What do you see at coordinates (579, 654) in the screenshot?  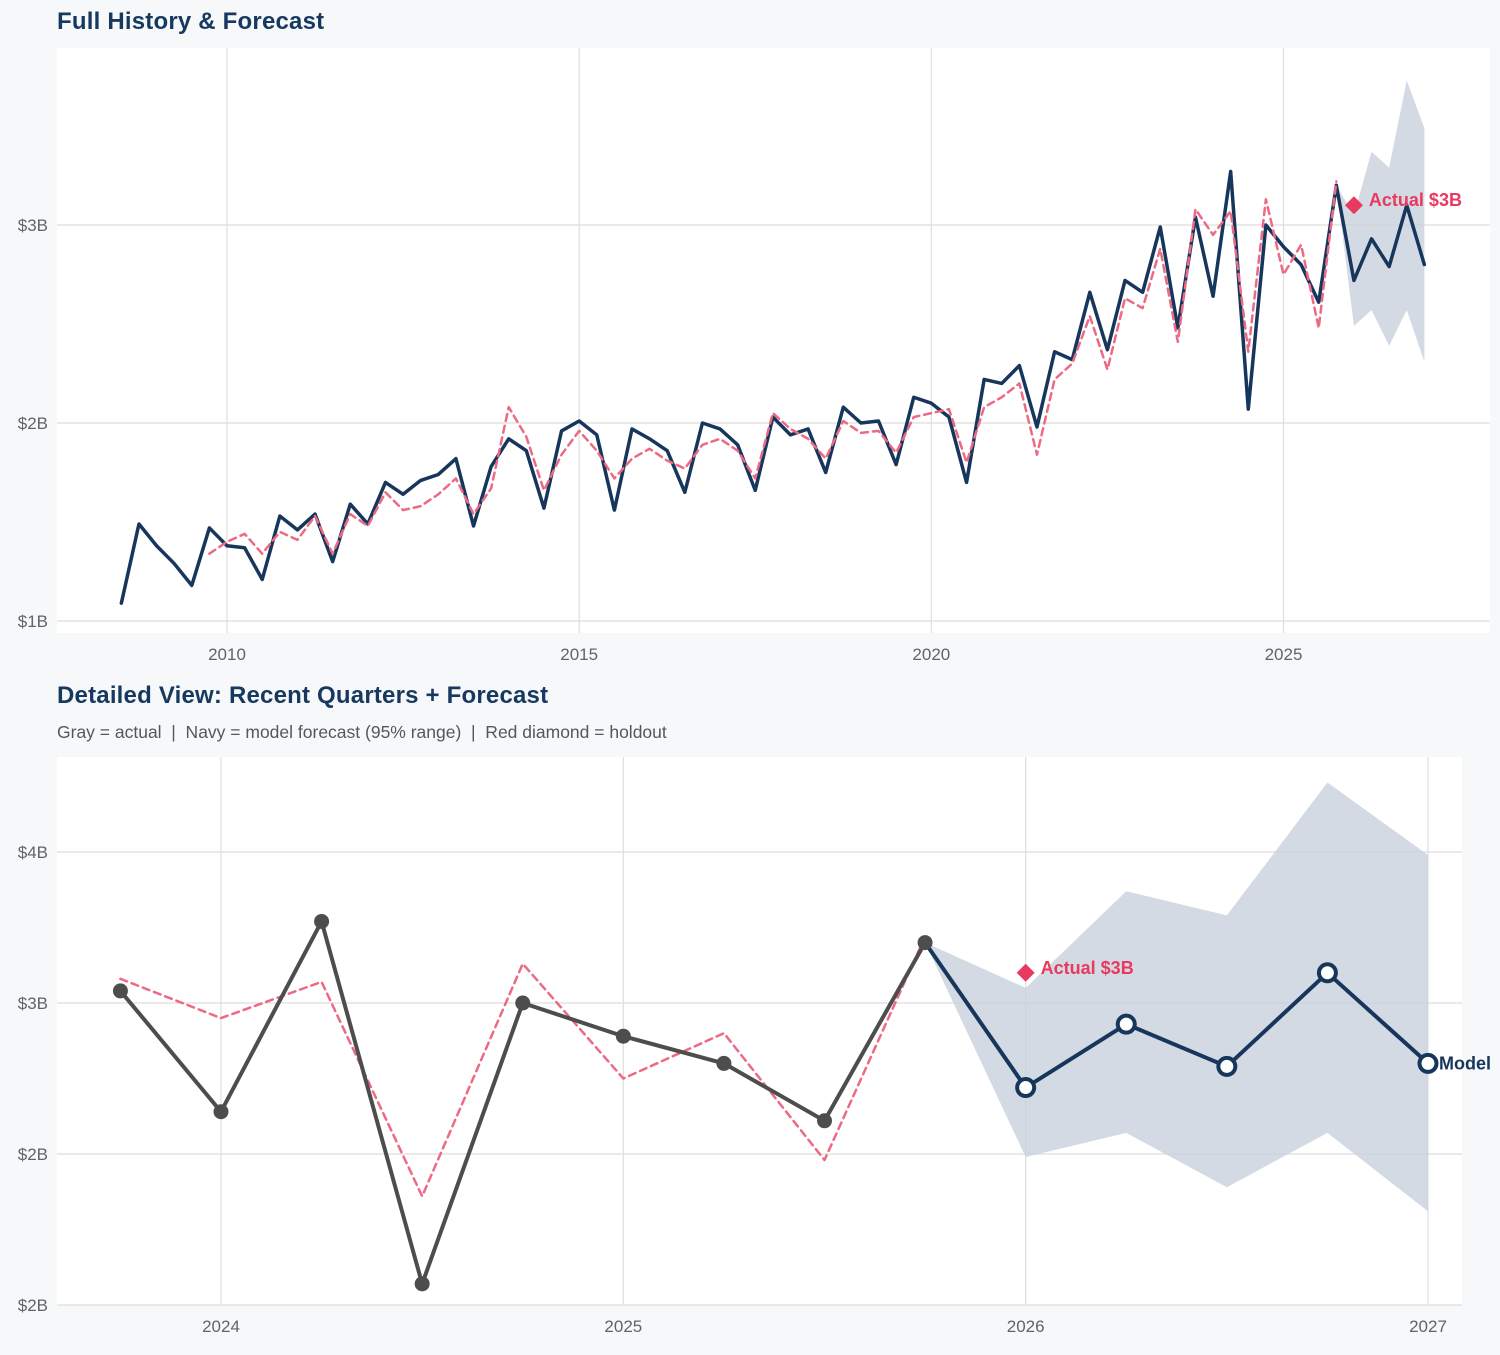 I see `x-tick-label: 2015` at bounding box center [579, 654].